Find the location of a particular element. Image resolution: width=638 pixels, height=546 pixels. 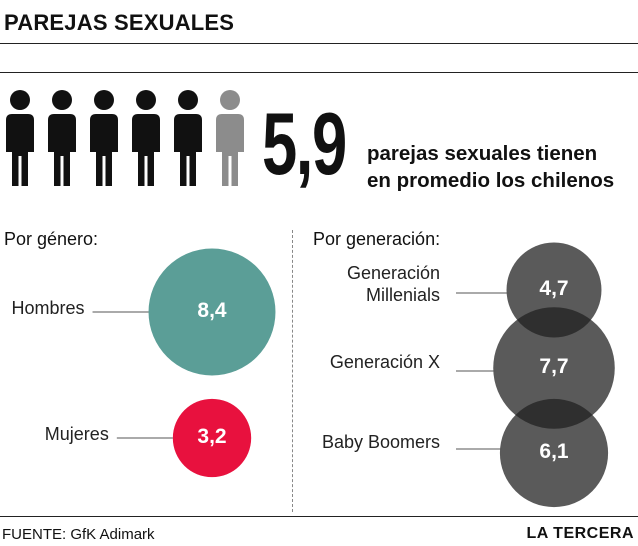

category-label: Hombres is located at coordinates (48, 308).